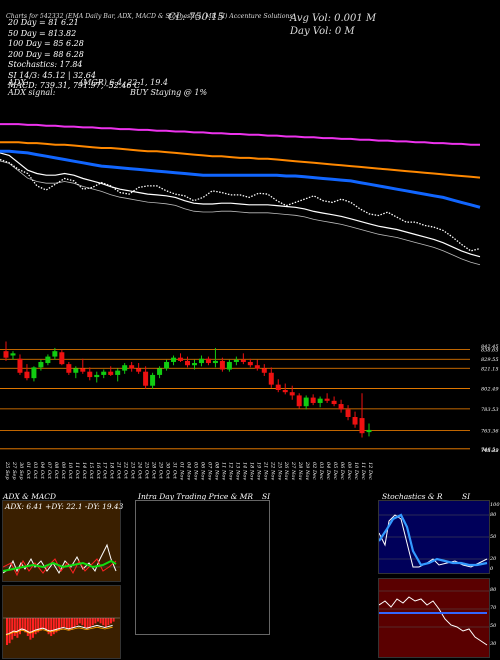  What do you see at coordinates (49, 471) in the screenshot?
I see `date-label: 07 Oct` at bounding box center [49, 471].